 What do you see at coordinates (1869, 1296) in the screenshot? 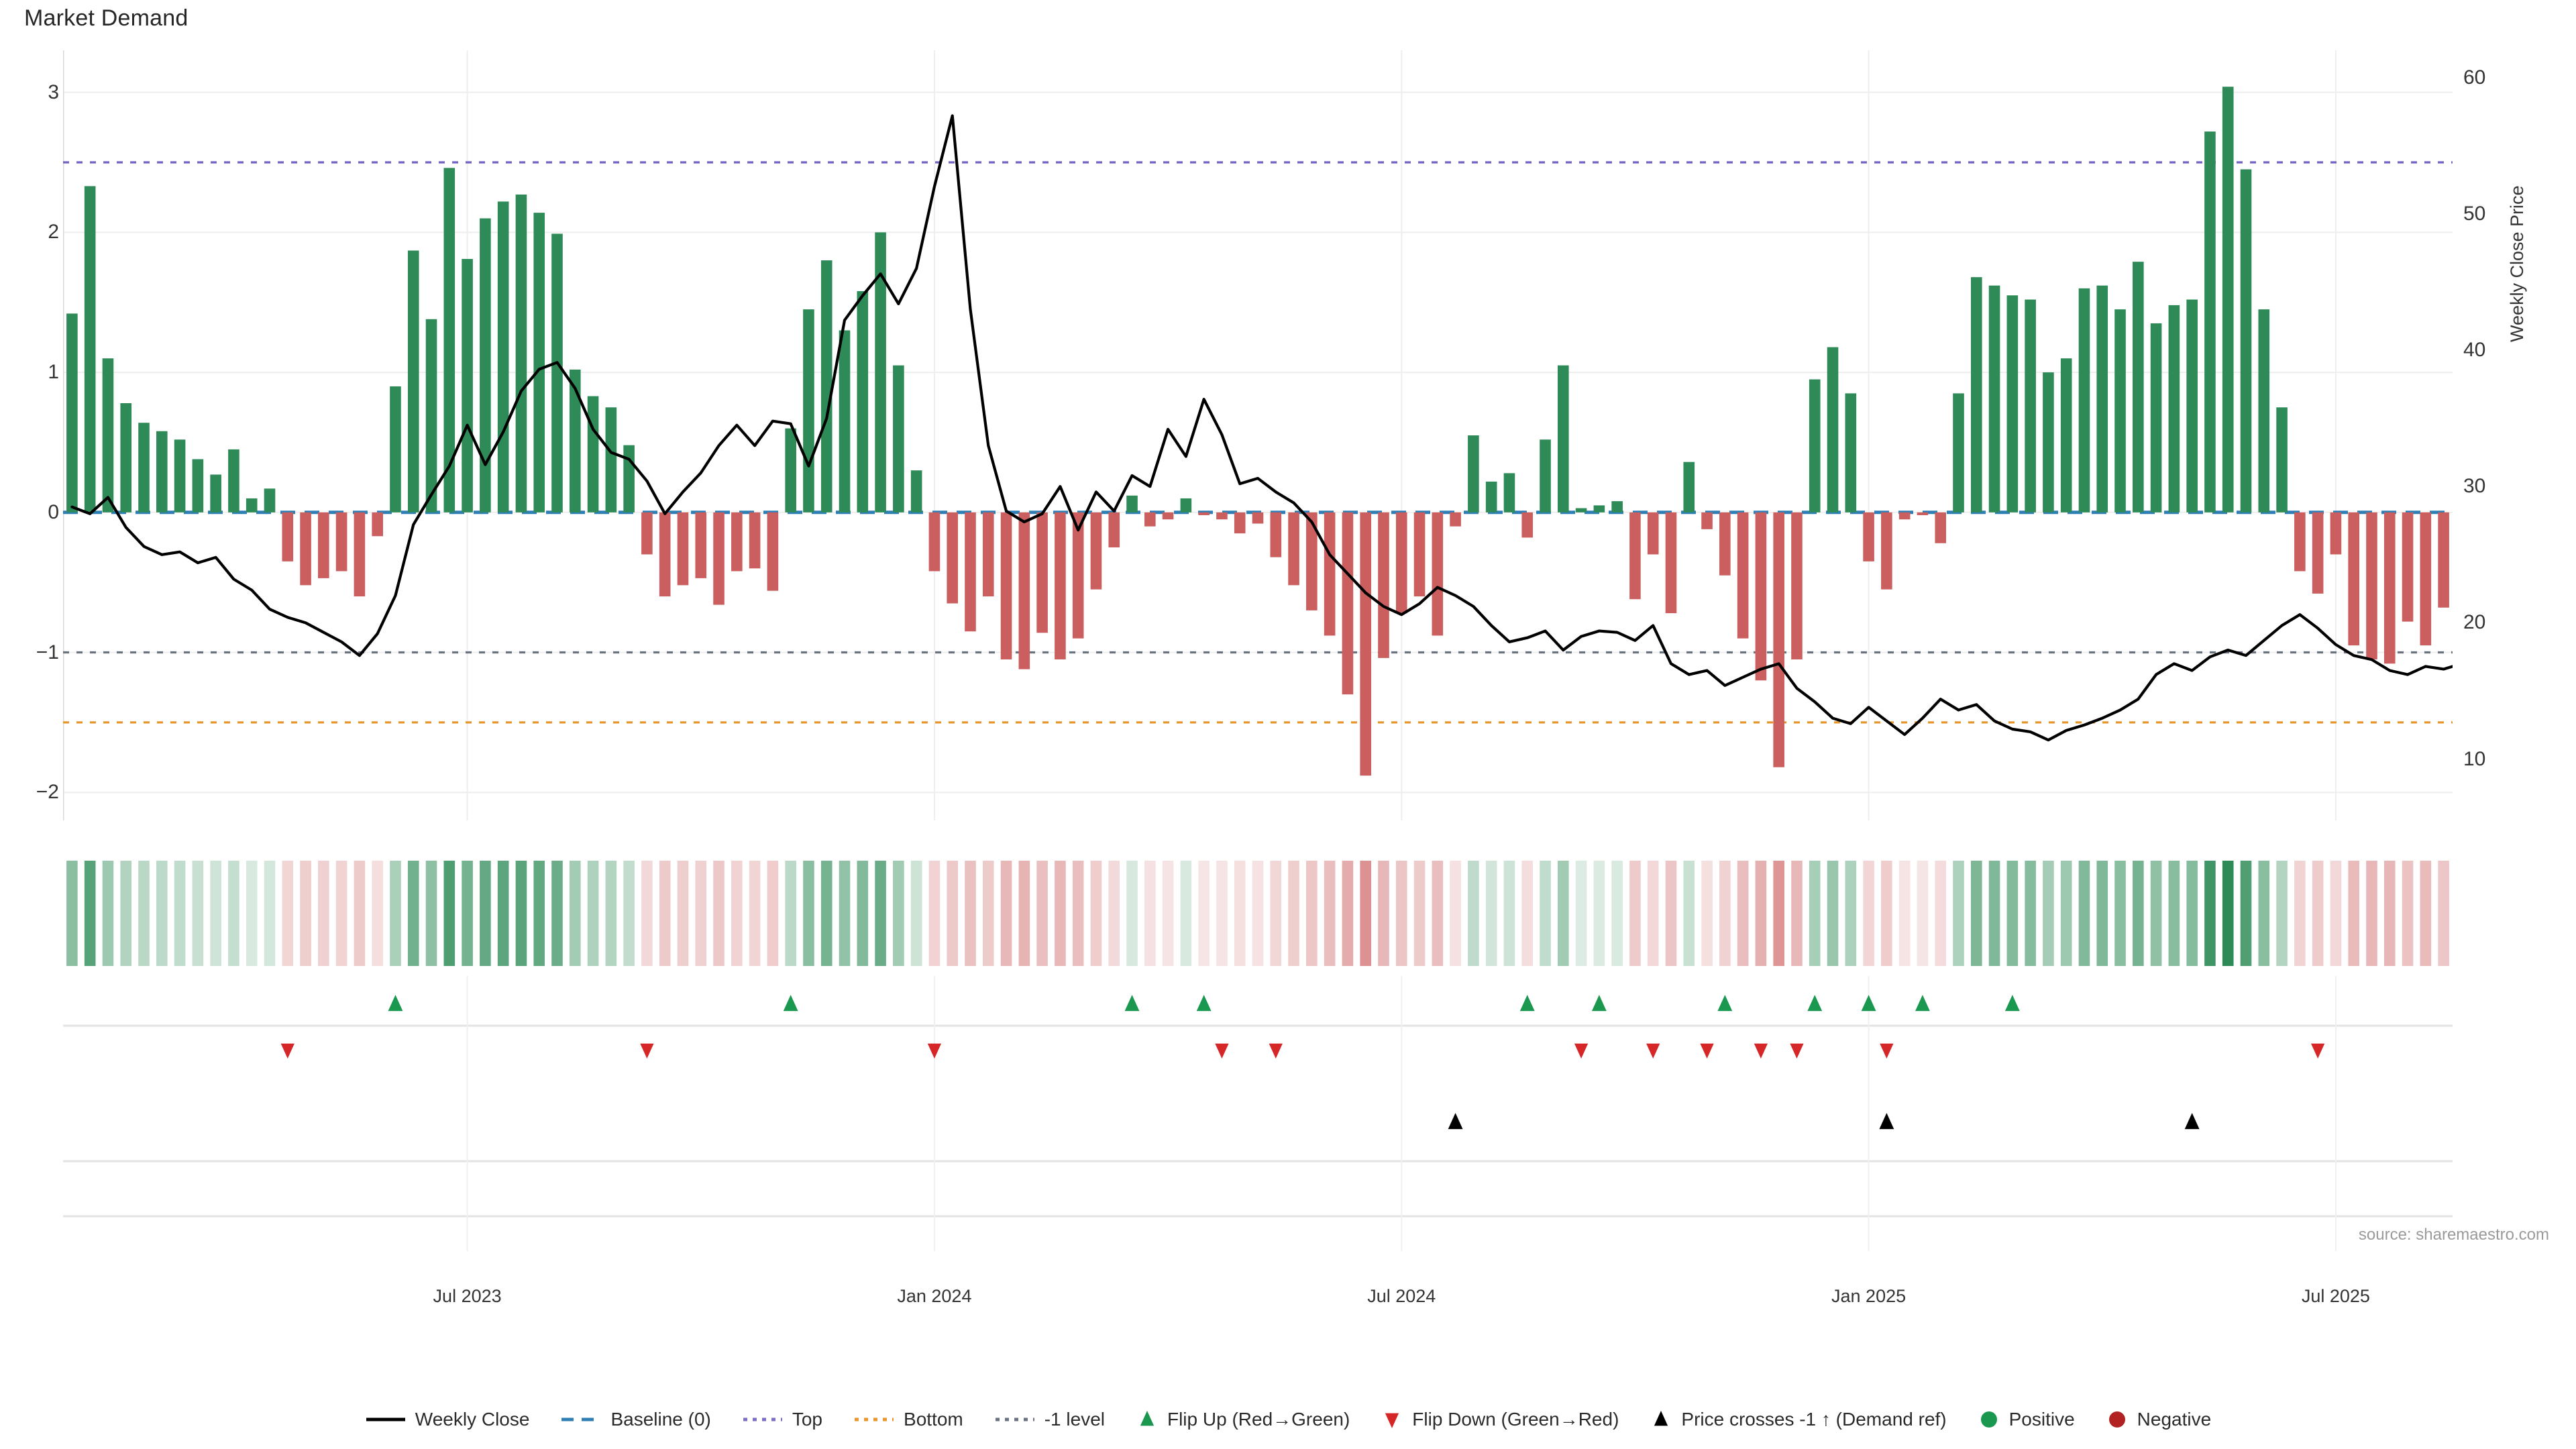
I see `x-axis-tick: Jan 2025` at bounding box center [1869, 1296].